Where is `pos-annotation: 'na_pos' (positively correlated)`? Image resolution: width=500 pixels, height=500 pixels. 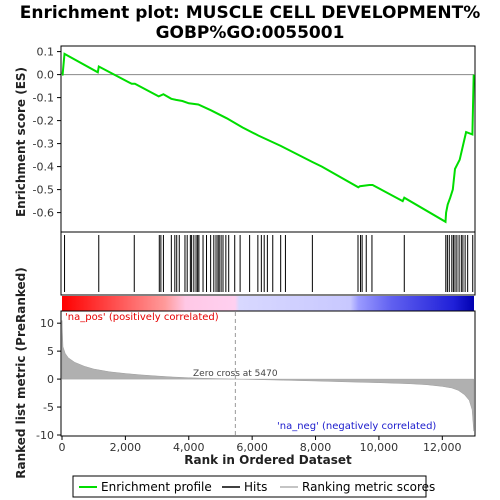
pos-annotation: 'na_pos' (positively correlated) is located at coordinates (142, 317).